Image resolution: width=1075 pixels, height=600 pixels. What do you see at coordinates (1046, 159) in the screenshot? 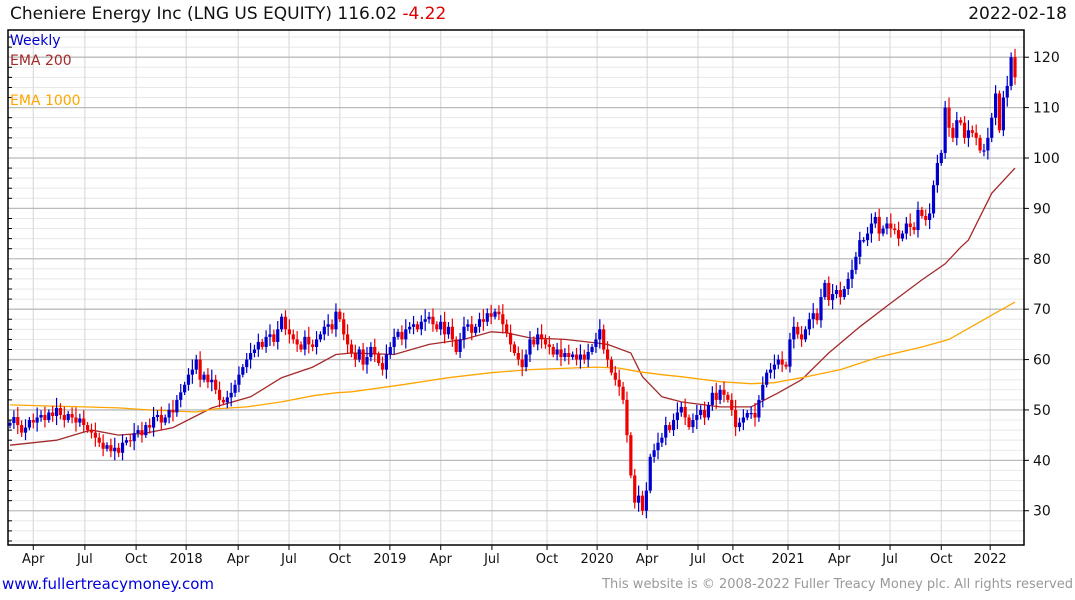
I see `y-tick-label: 100` at bounding box center [1046, 159].